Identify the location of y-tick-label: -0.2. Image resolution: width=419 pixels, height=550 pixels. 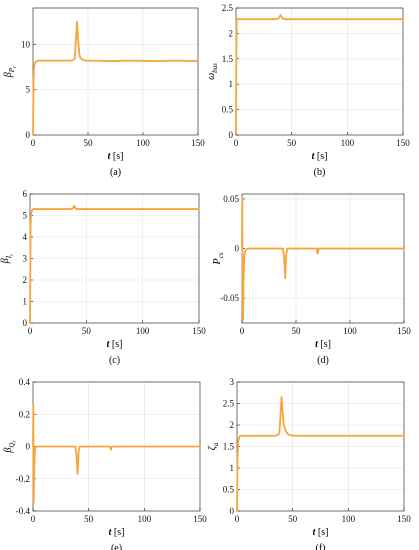
(23, 479).